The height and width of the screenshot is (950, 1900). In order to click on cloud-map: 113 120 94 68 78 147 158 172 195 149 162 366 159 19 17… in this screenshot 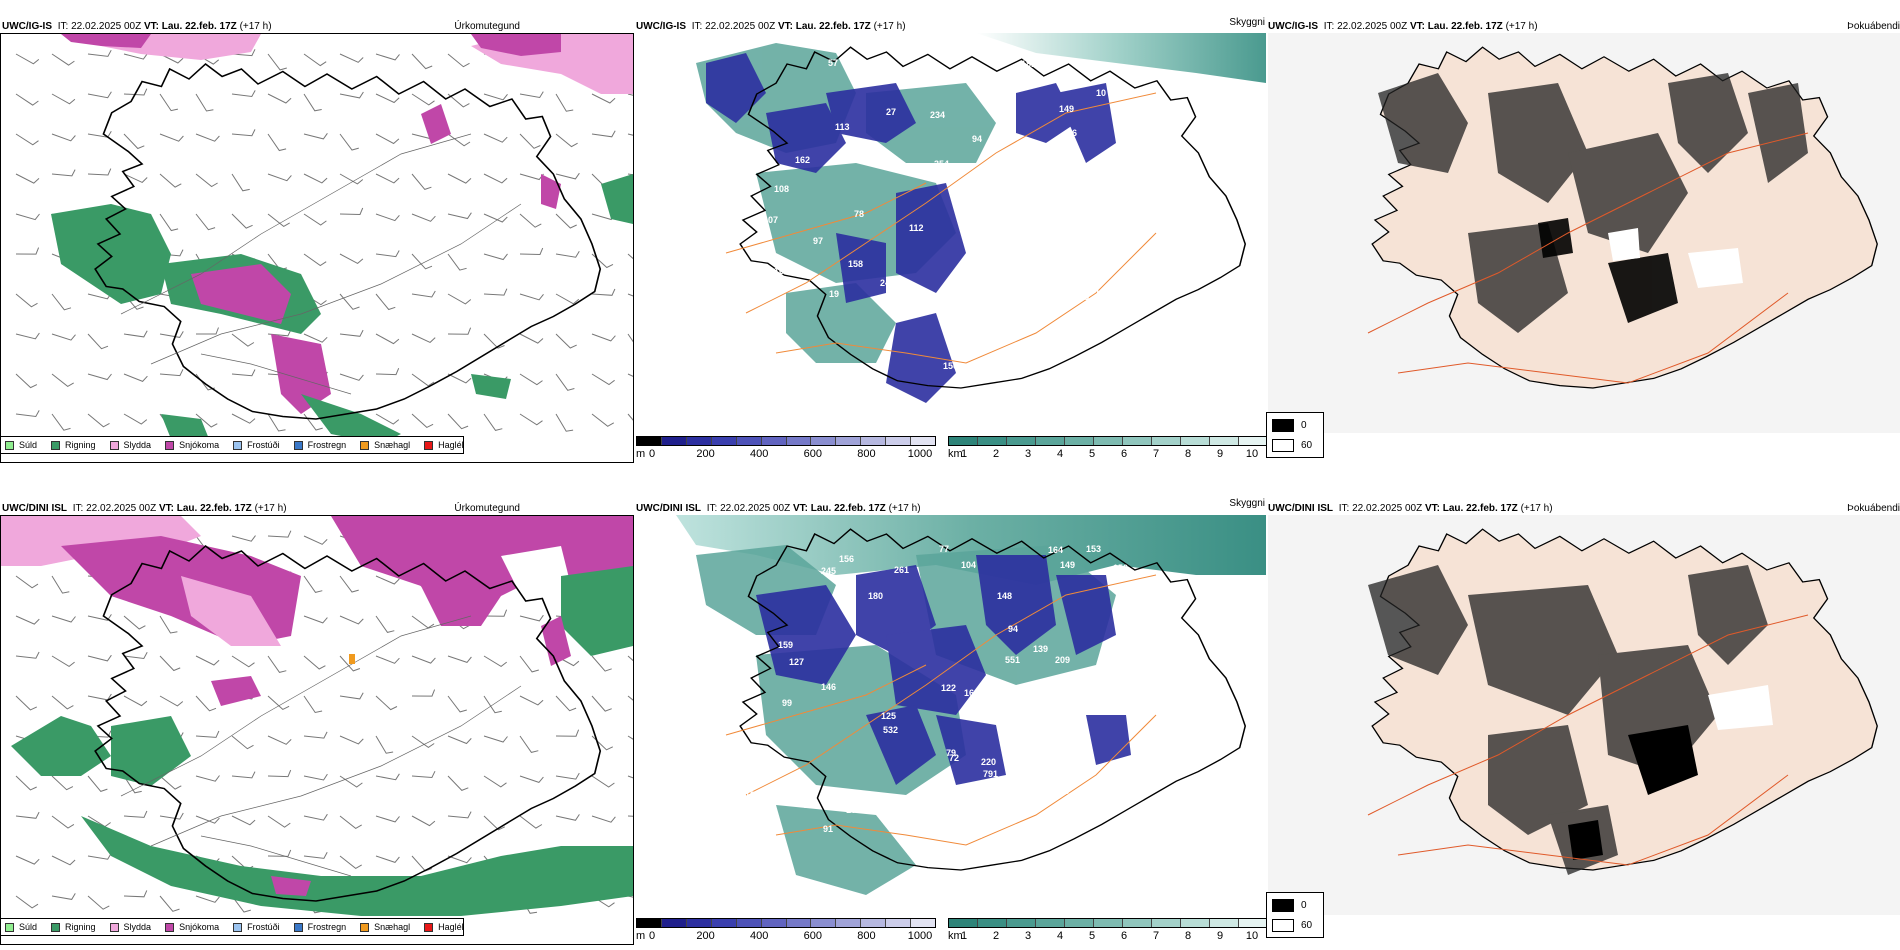, I will do `click(951, 233)`.